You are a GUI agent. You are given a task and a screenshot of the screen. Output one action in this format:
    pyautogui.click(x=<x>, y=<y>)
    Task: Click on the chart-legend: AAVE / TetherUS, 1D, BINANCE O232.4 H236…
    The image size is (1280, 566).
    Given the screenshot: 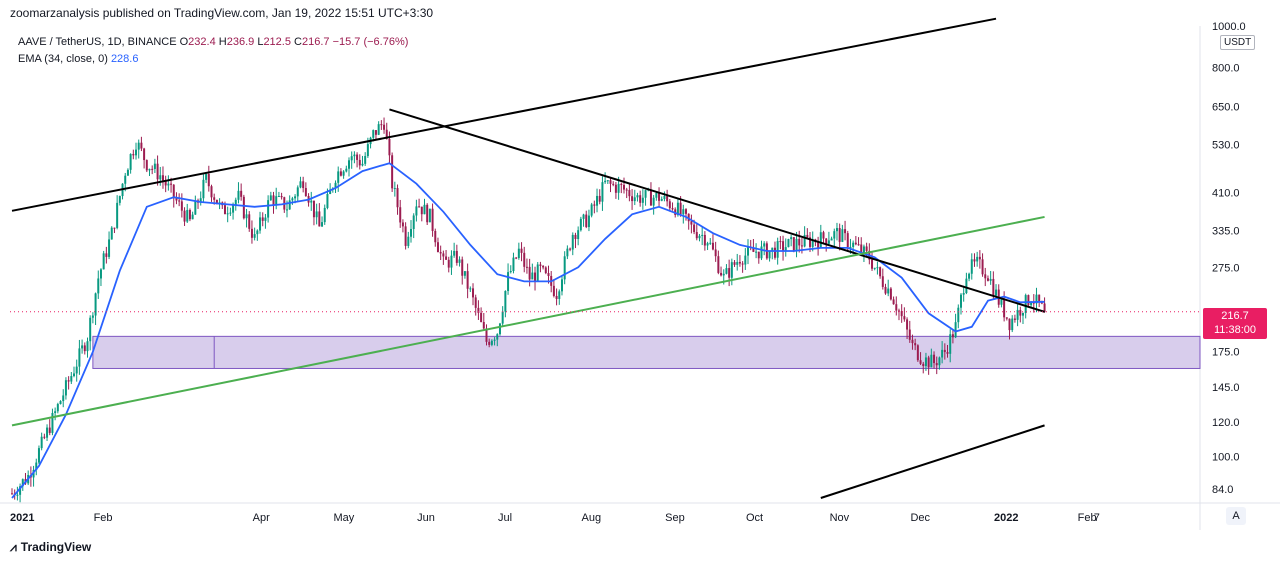 What is the action you would take?
    pyautogui.click(x=213, y=51)
    